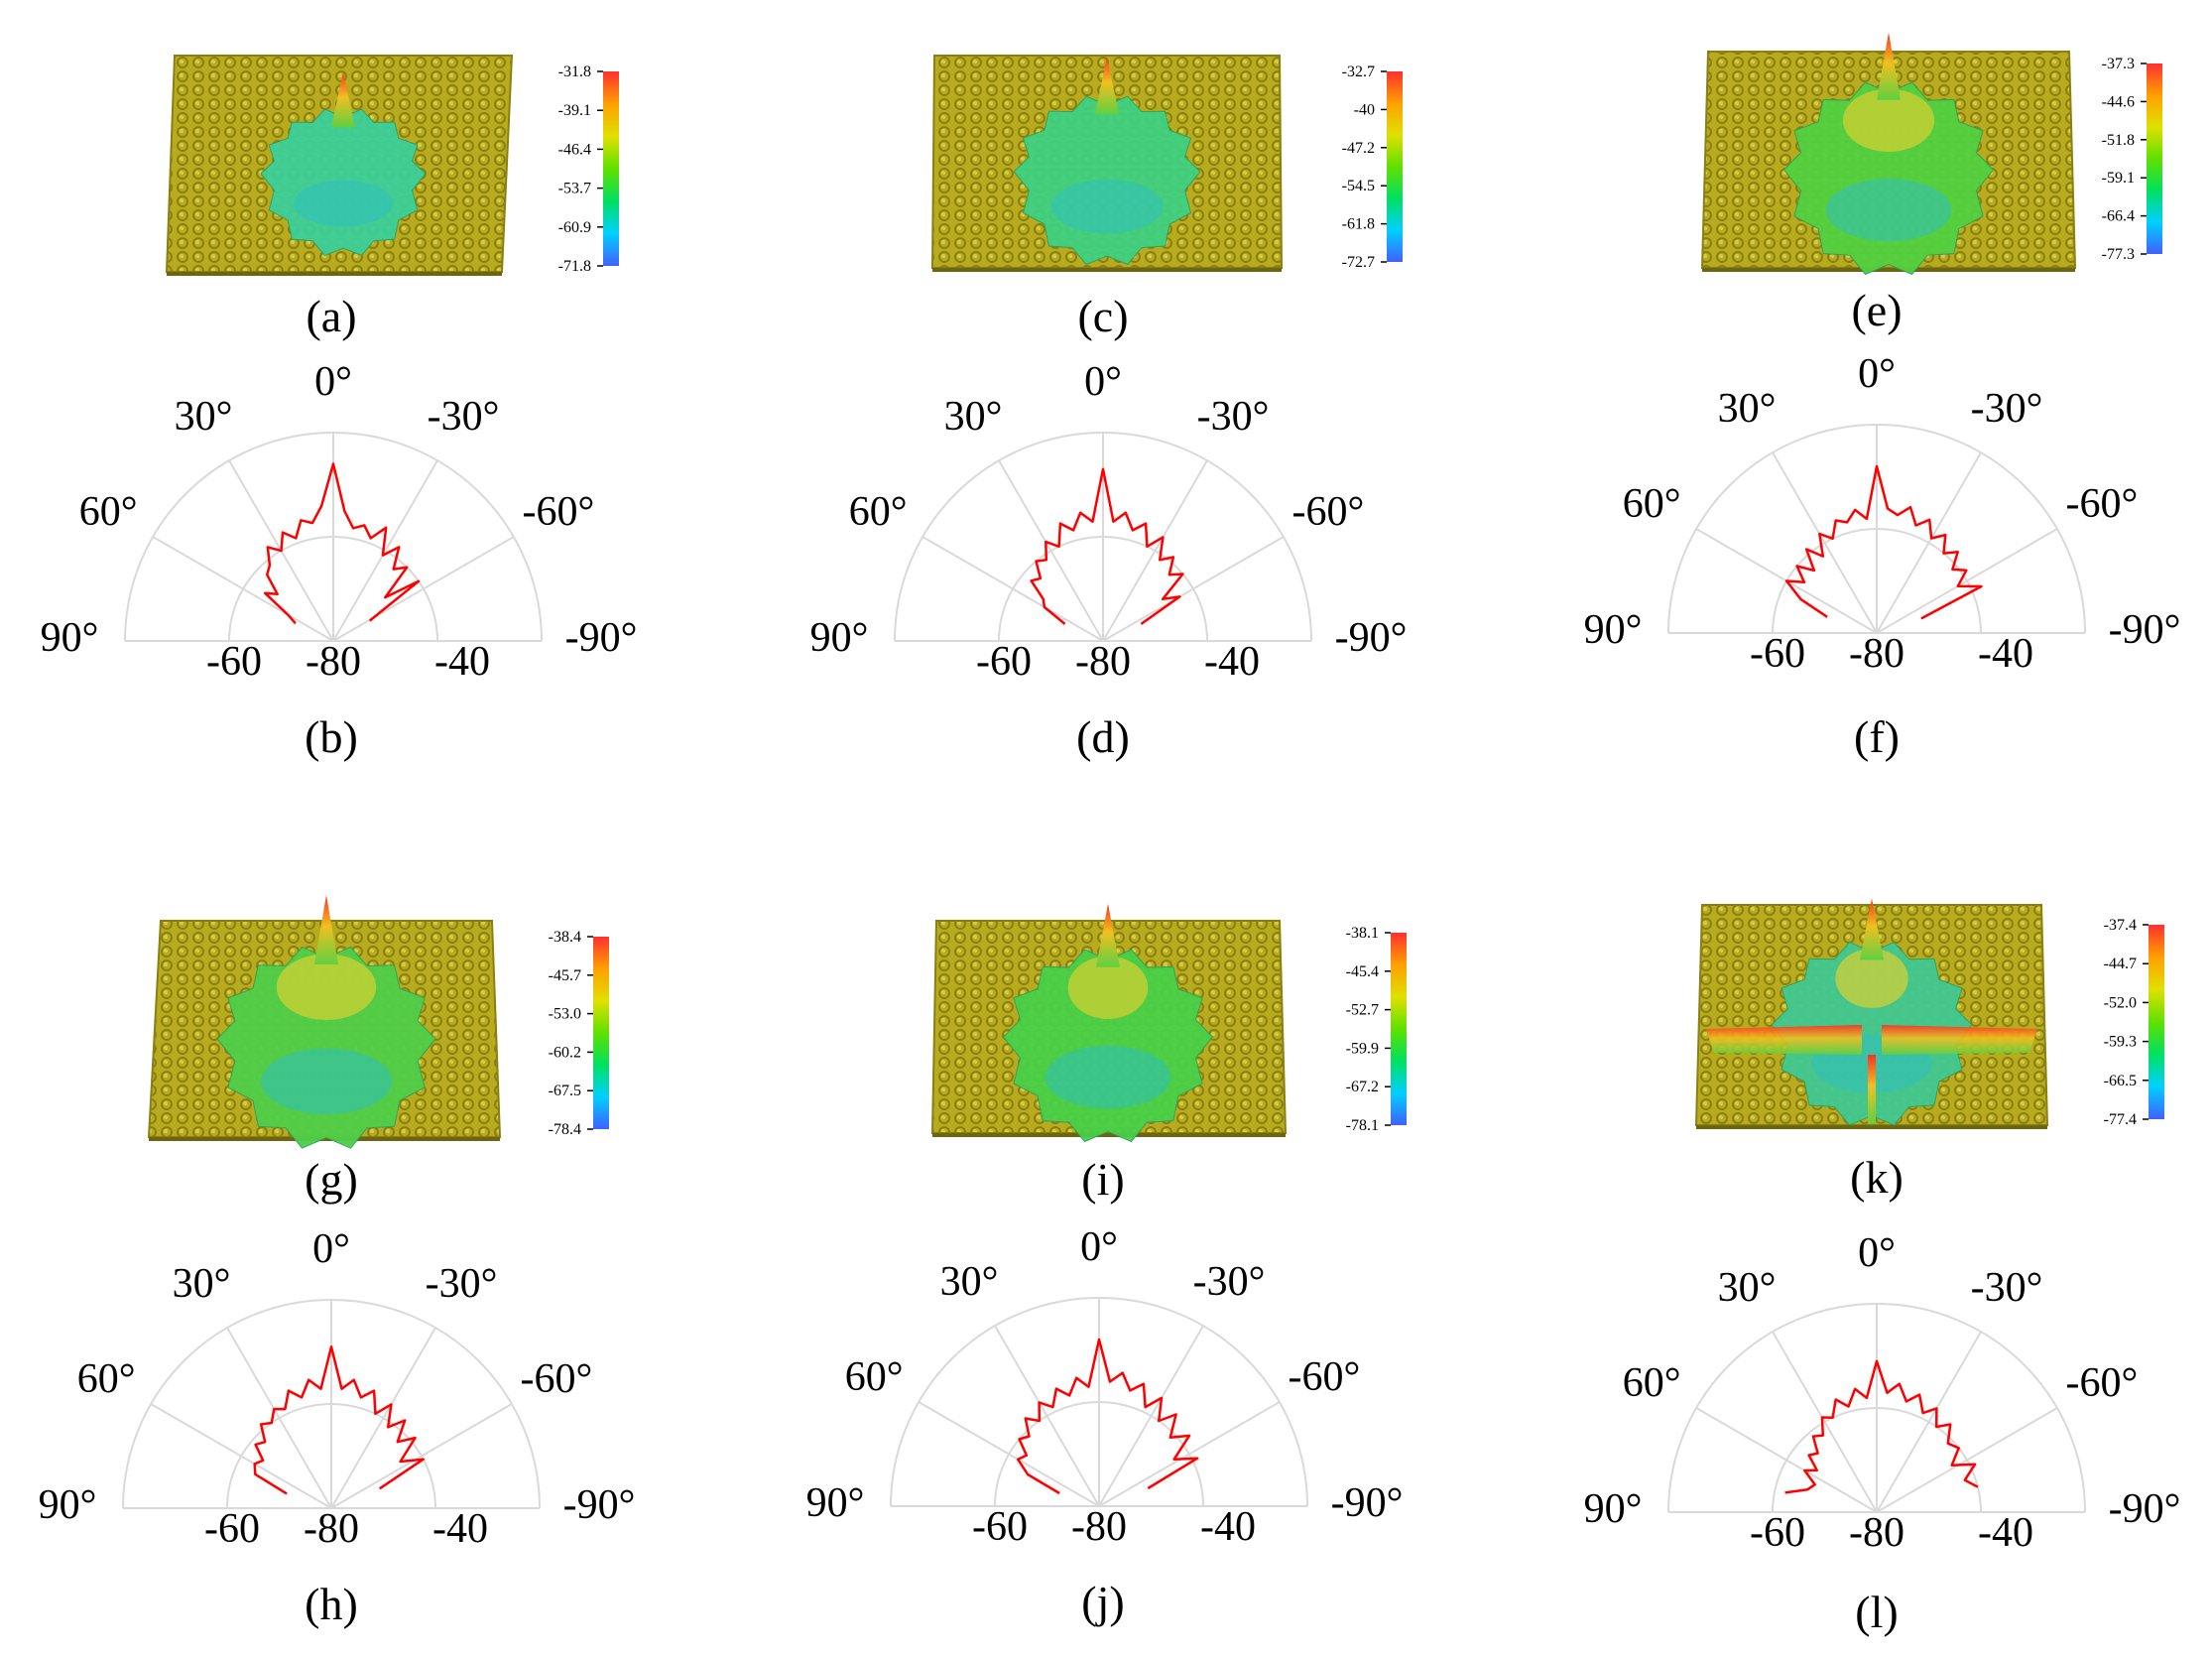  Describe the element at coordinates (1358, 72) in the screenshot. I see `colorbar-tick-label: -32.7` at that location.